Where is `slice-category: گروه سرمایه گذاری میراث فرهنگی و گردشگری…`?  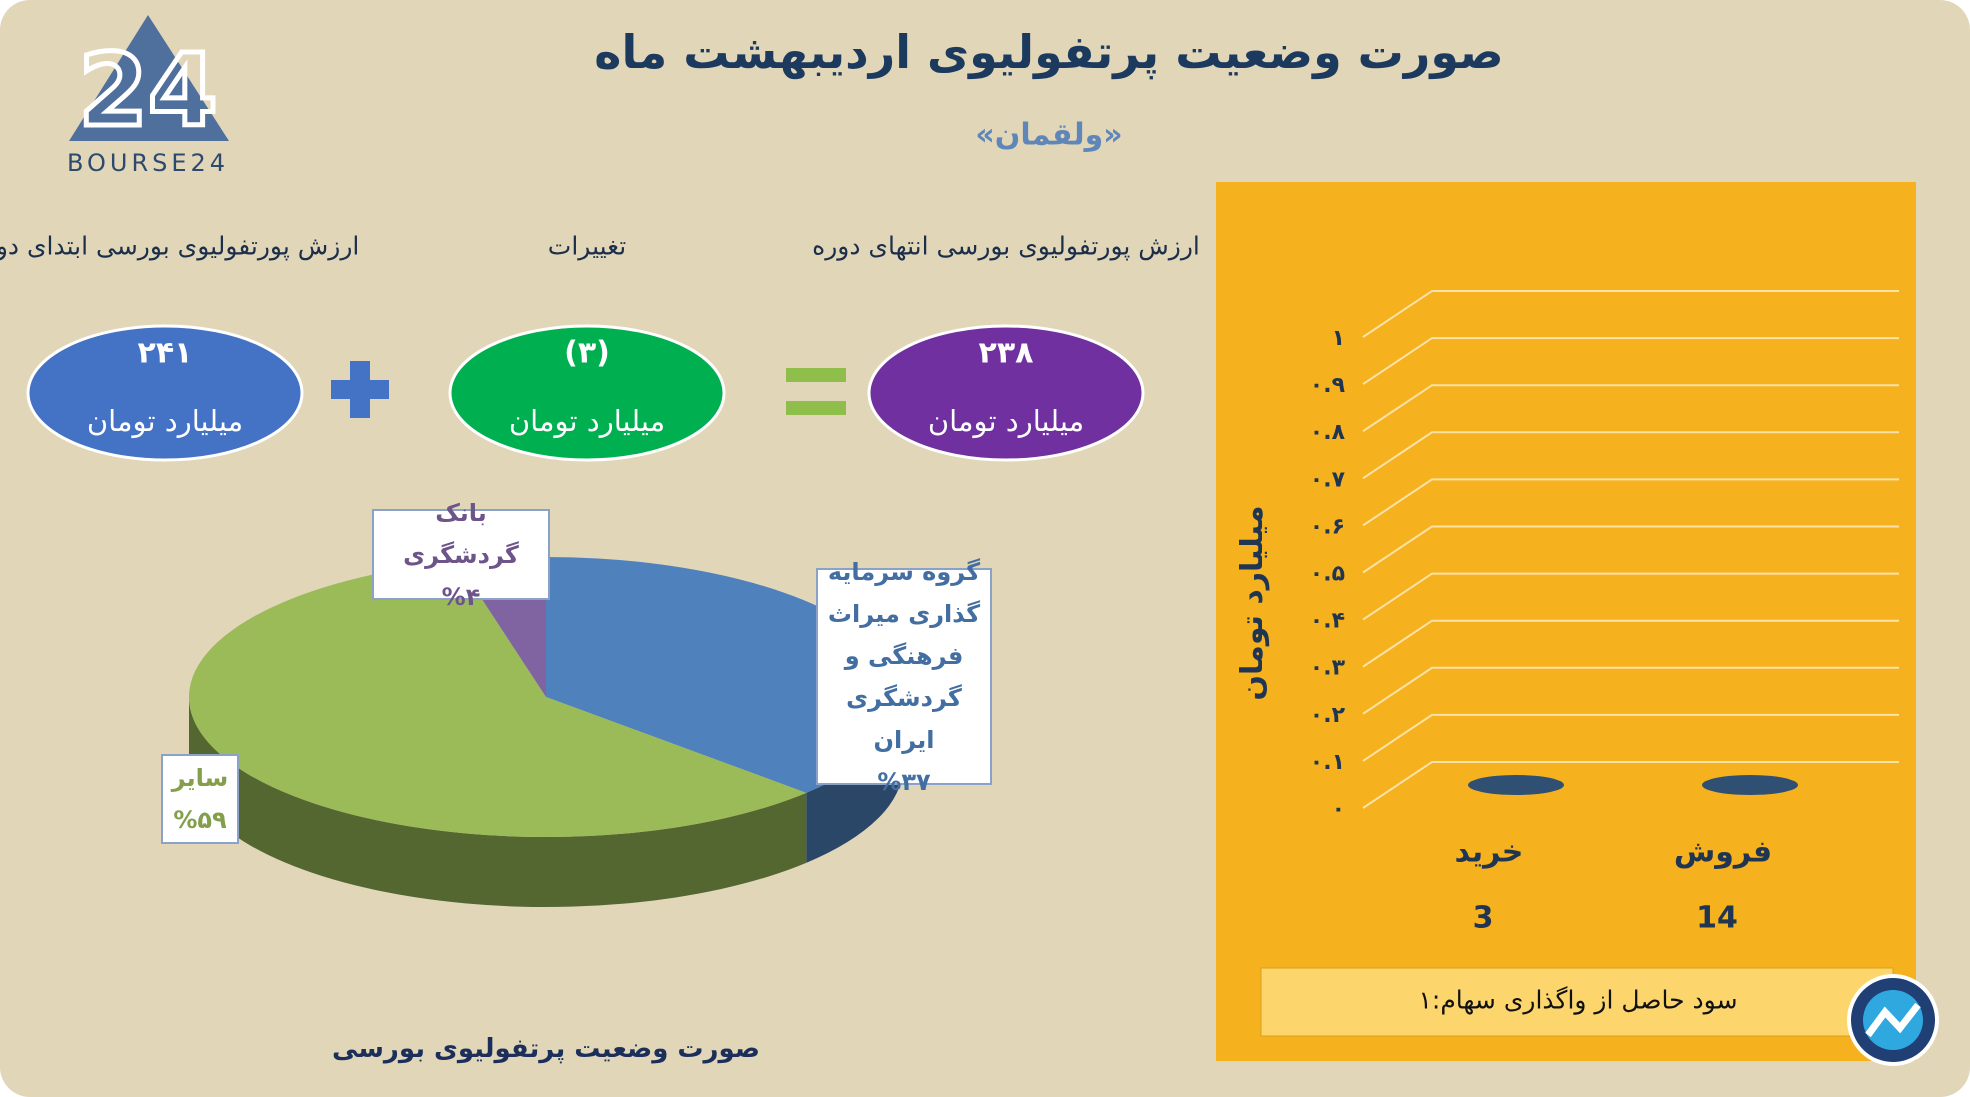 slice-category: گروه سرمایه گذاری میراث فرهنگی و گردشگری… is located at coordinates (904, 655).